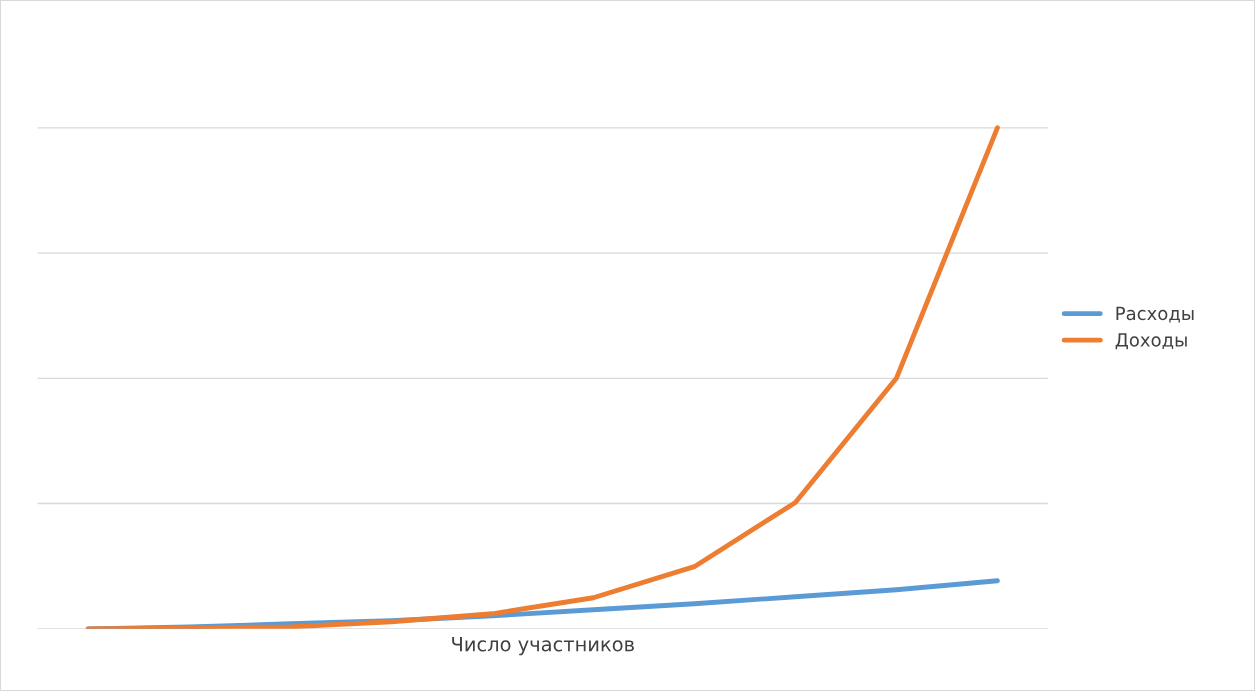 The height and width of the screenshot is (691, 1255). What do you see at coordinates (543, 646) in the screenshot?
I see `x-axis-title: Число участников` at bounding box center [543, 646].